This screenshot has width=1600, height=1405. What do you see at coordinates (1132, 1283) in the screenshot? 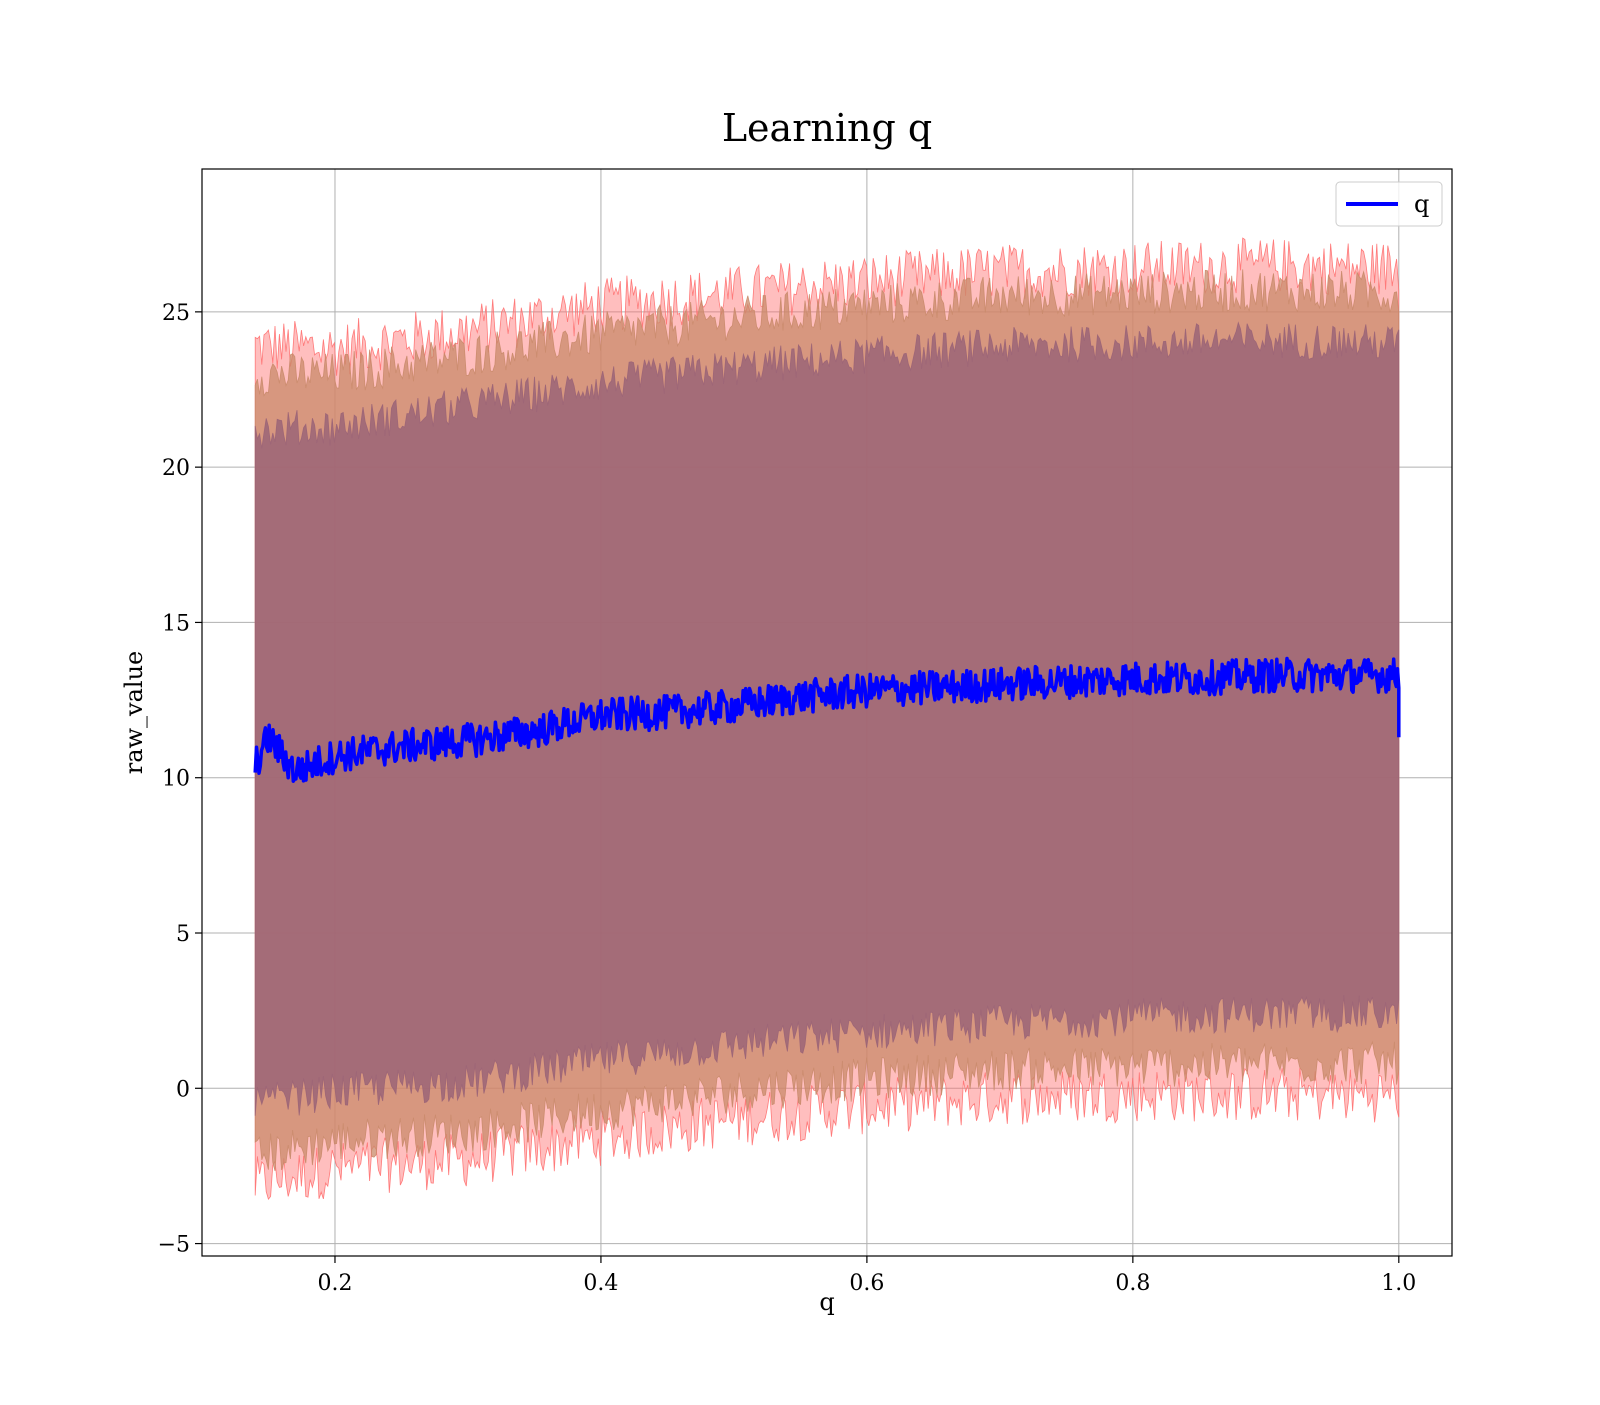
I see `x-tick-label-3: 0.8` at bounding box center [1132, 1283].